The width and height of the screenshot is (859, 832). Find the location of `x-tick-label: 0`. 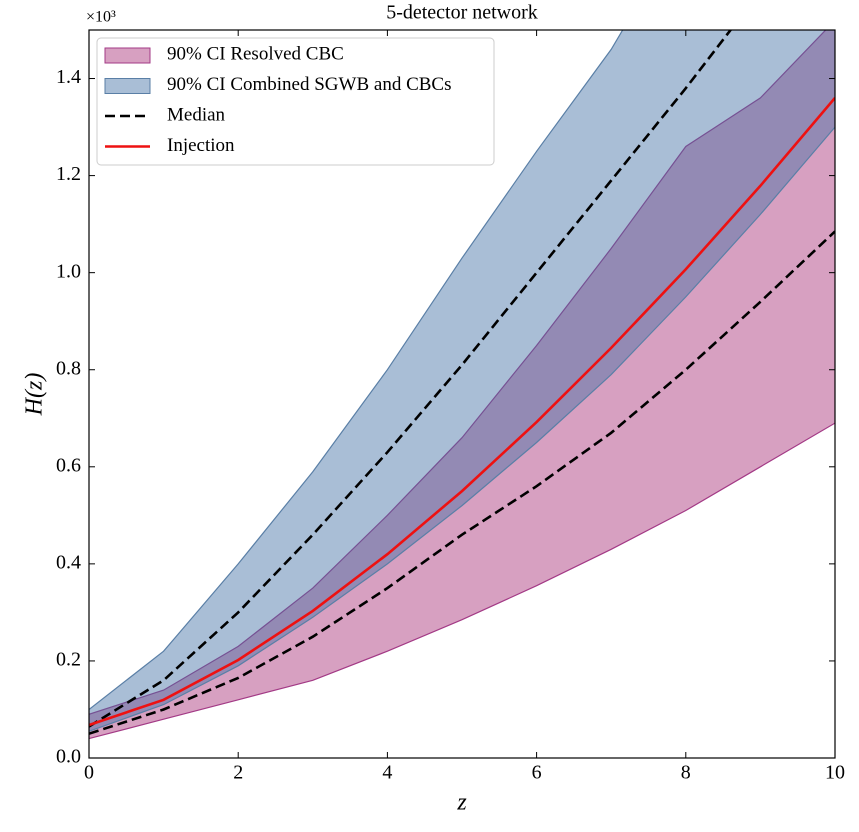

x-tick-label: 0 is located at coordinates (89, 773).